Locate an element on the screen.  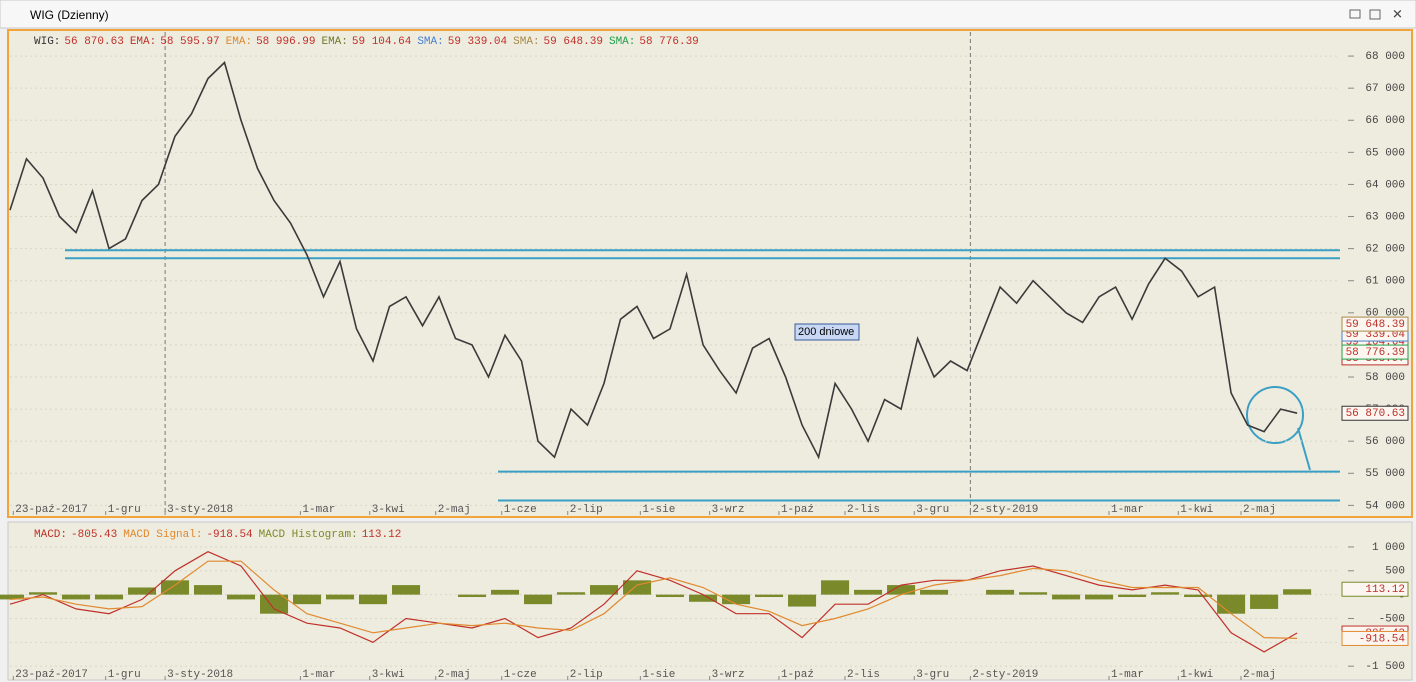
x-tick-label: 3-kwi is located at coordinates (388, 675).